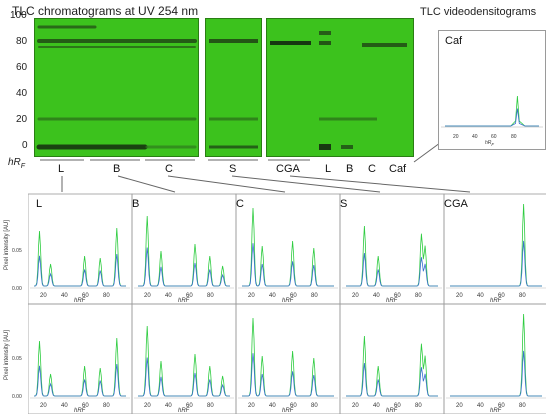  Describe the element at coordinates (456, 137) in the screenshot. I see `caf-x-tick: 20` at that location.